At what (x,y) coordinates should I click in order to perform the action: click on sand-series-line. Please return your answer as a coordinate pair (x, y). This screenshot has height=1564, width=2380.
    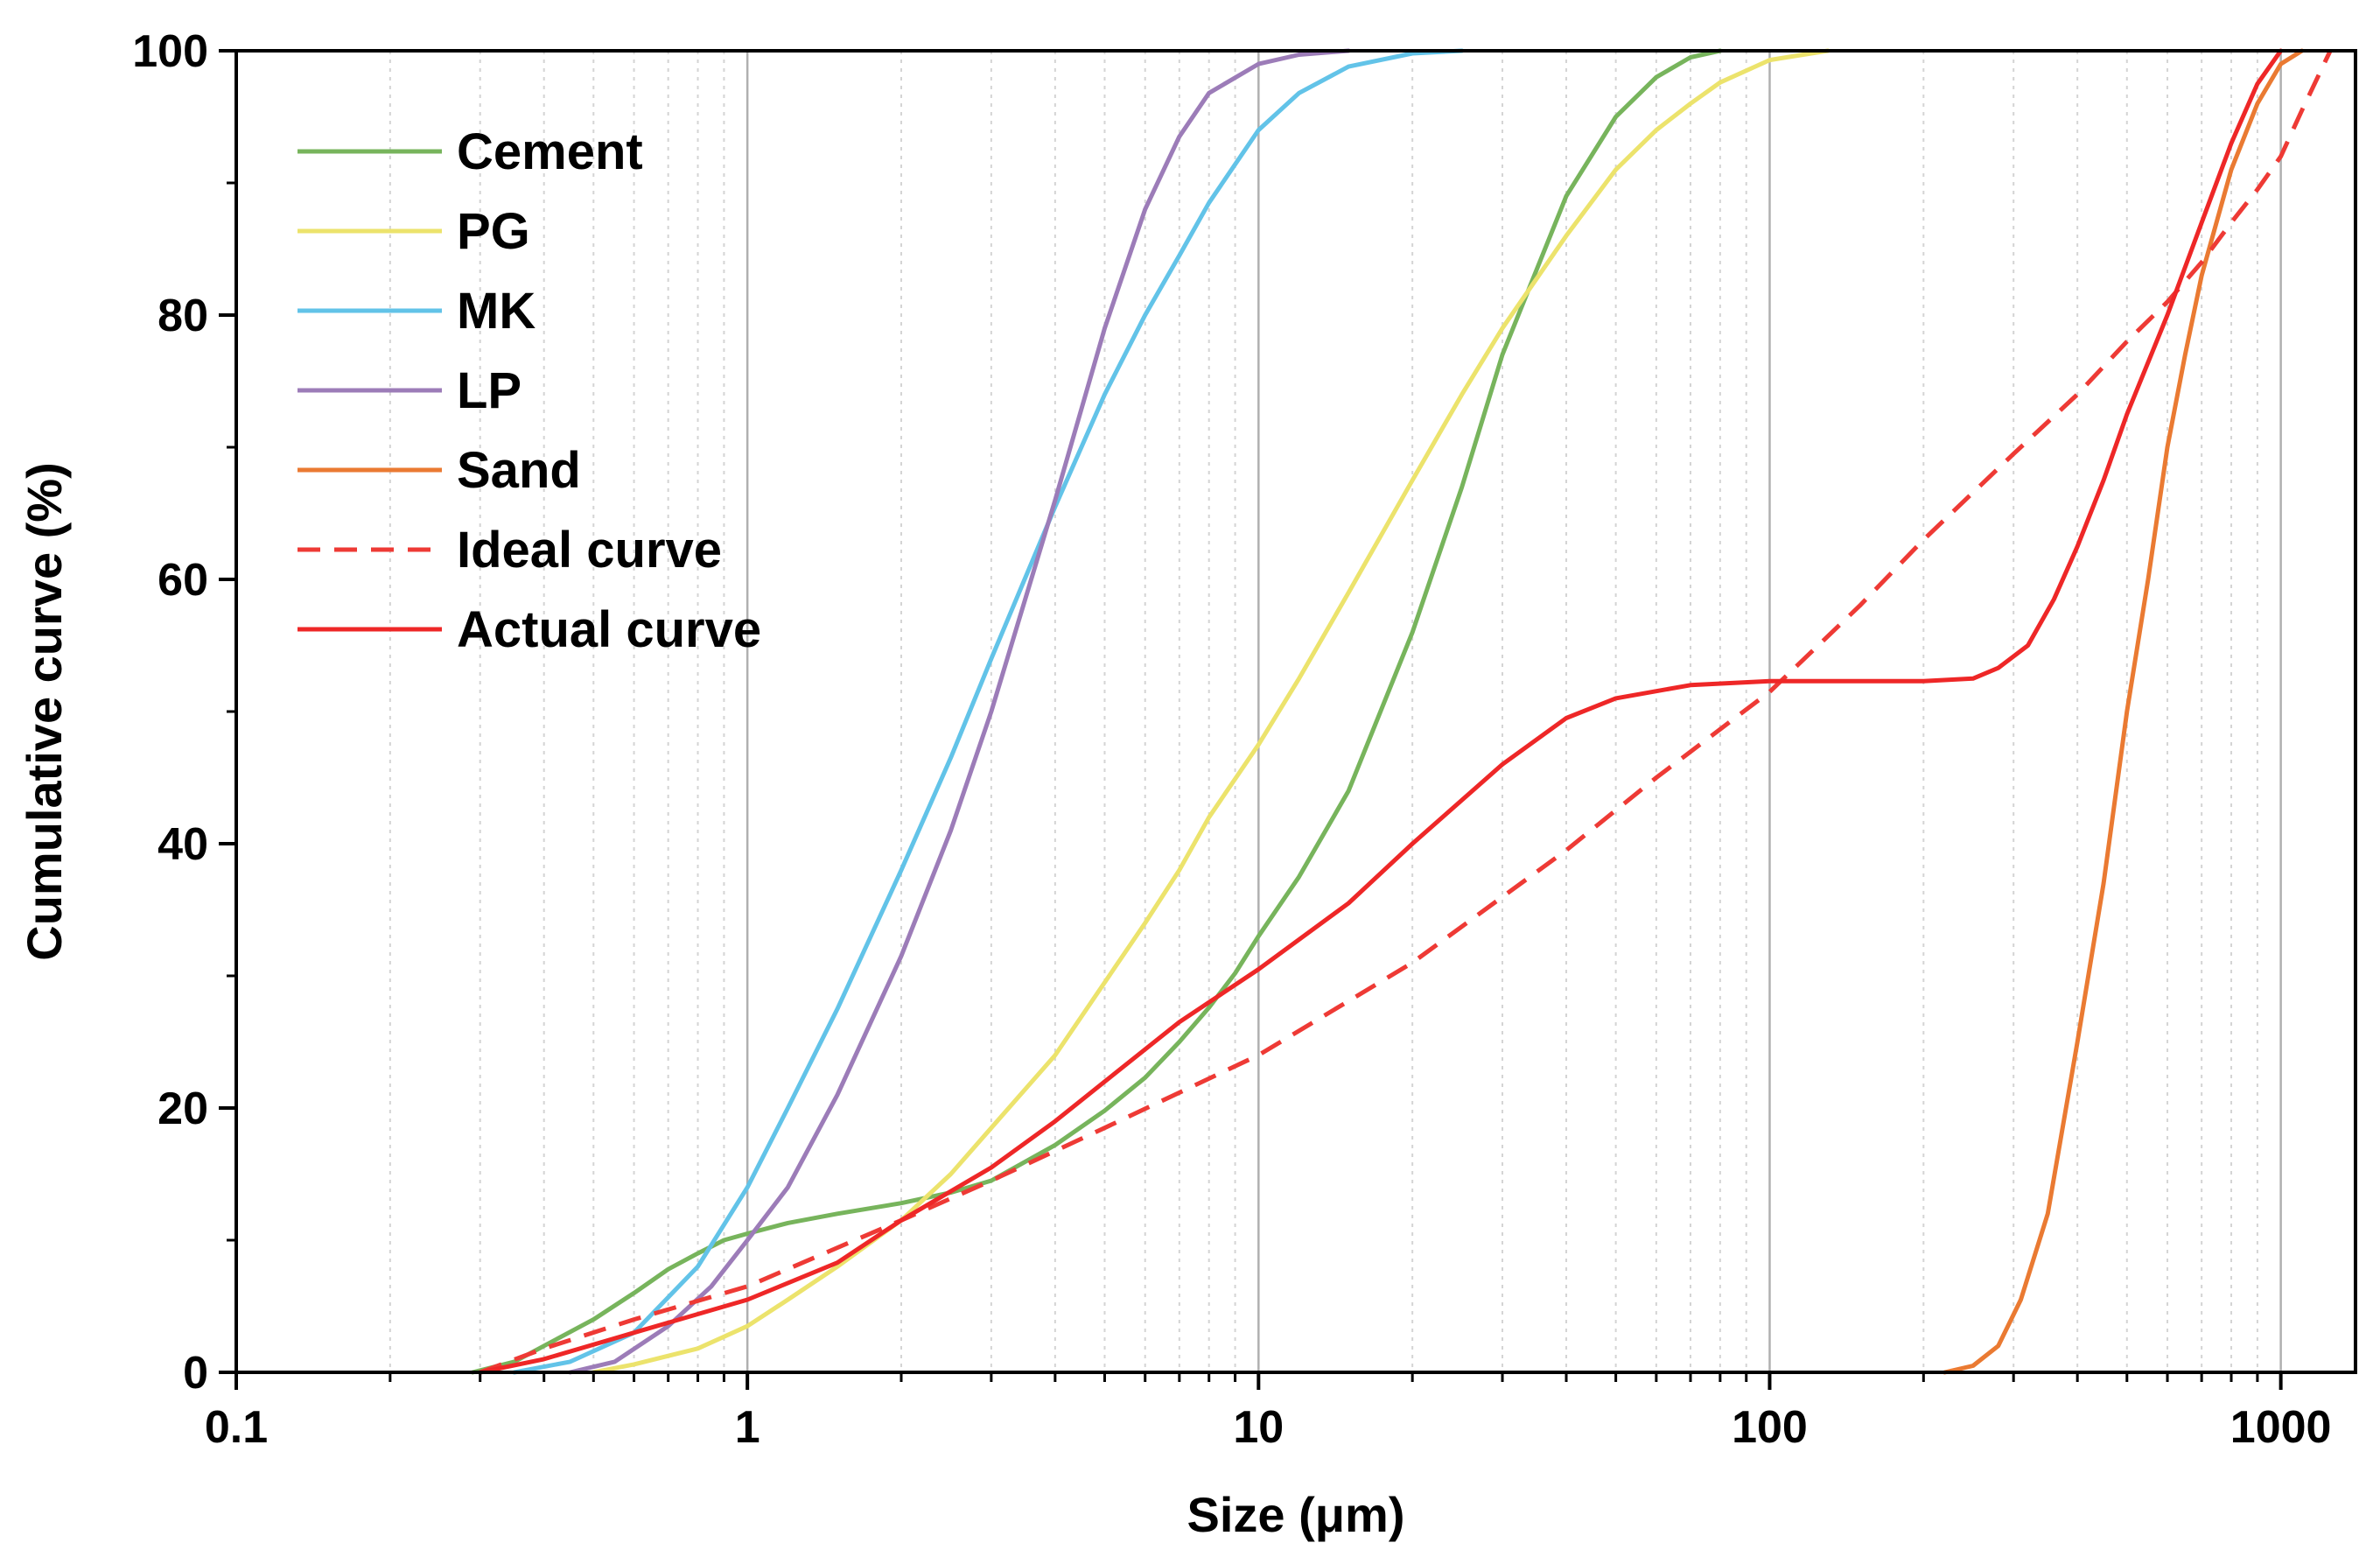
    Looking at the image, I should click on (2123, 711).